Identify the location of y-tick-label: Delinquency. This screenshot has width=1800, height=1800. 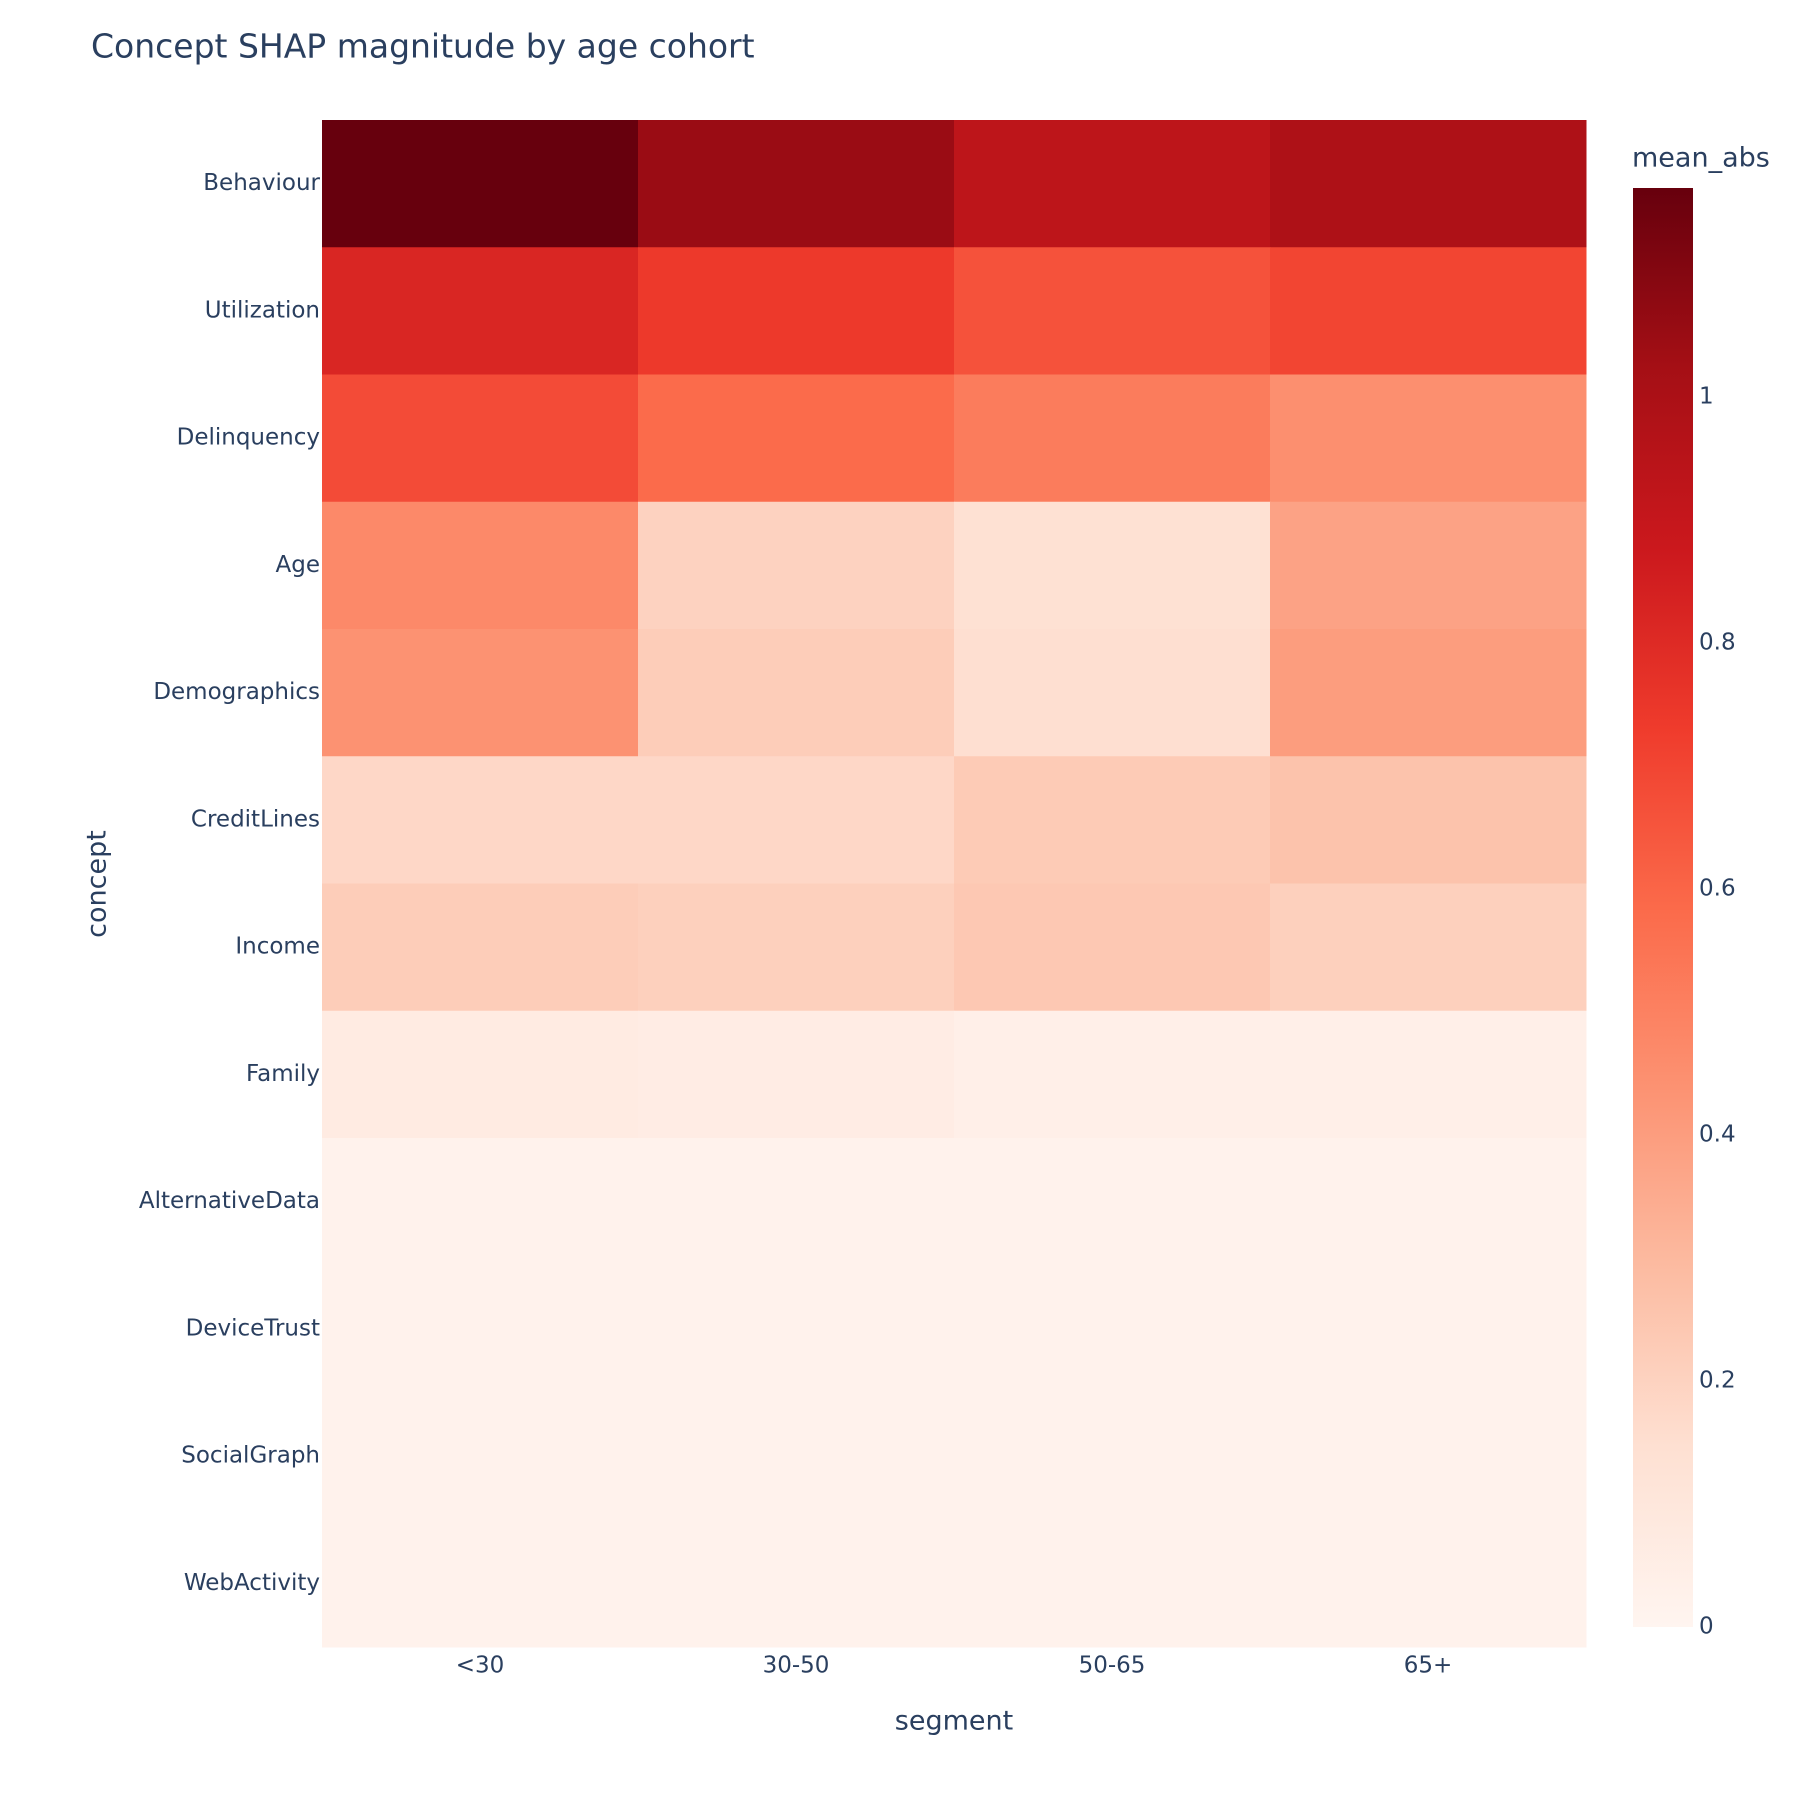
(248, 438).